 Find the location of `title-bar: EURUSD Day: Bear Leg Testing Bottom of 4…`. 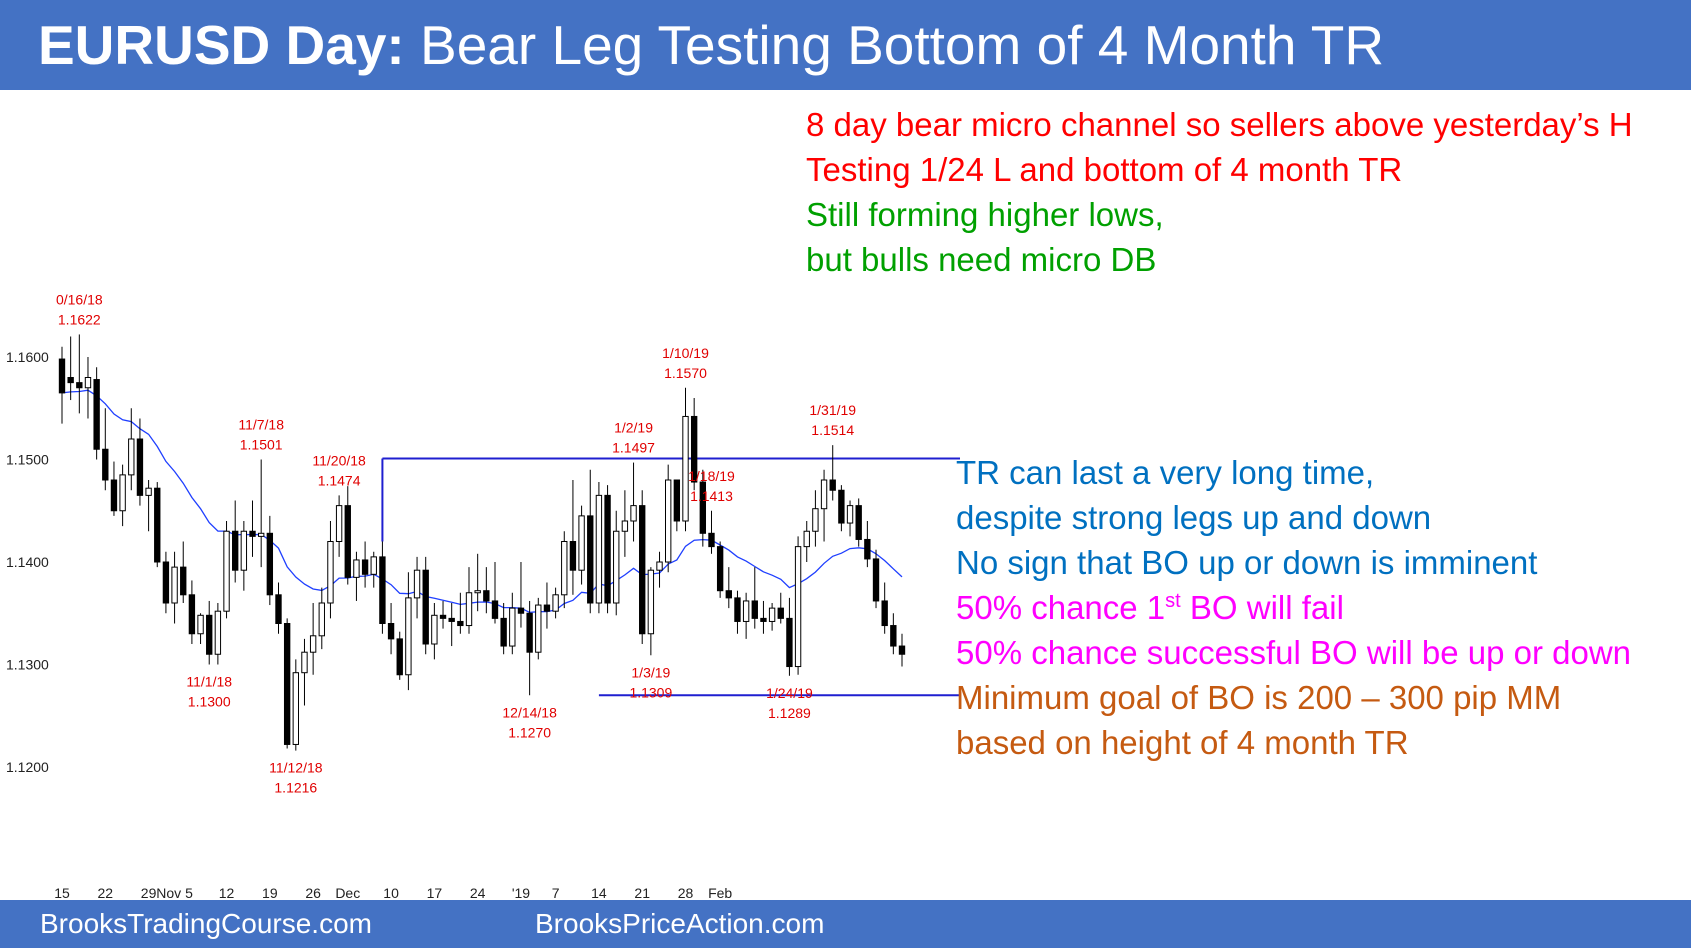

title-bar: EURUSD Day: Bear Leg Testing Bottom of 4… is located at coordinates (845, 45).